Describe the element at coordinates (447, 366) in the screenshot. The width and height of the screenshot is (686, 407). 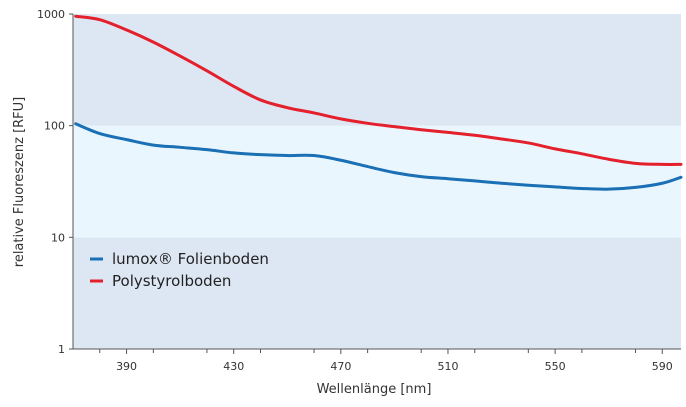
I see `x-tick-label-510: 510` at that location.